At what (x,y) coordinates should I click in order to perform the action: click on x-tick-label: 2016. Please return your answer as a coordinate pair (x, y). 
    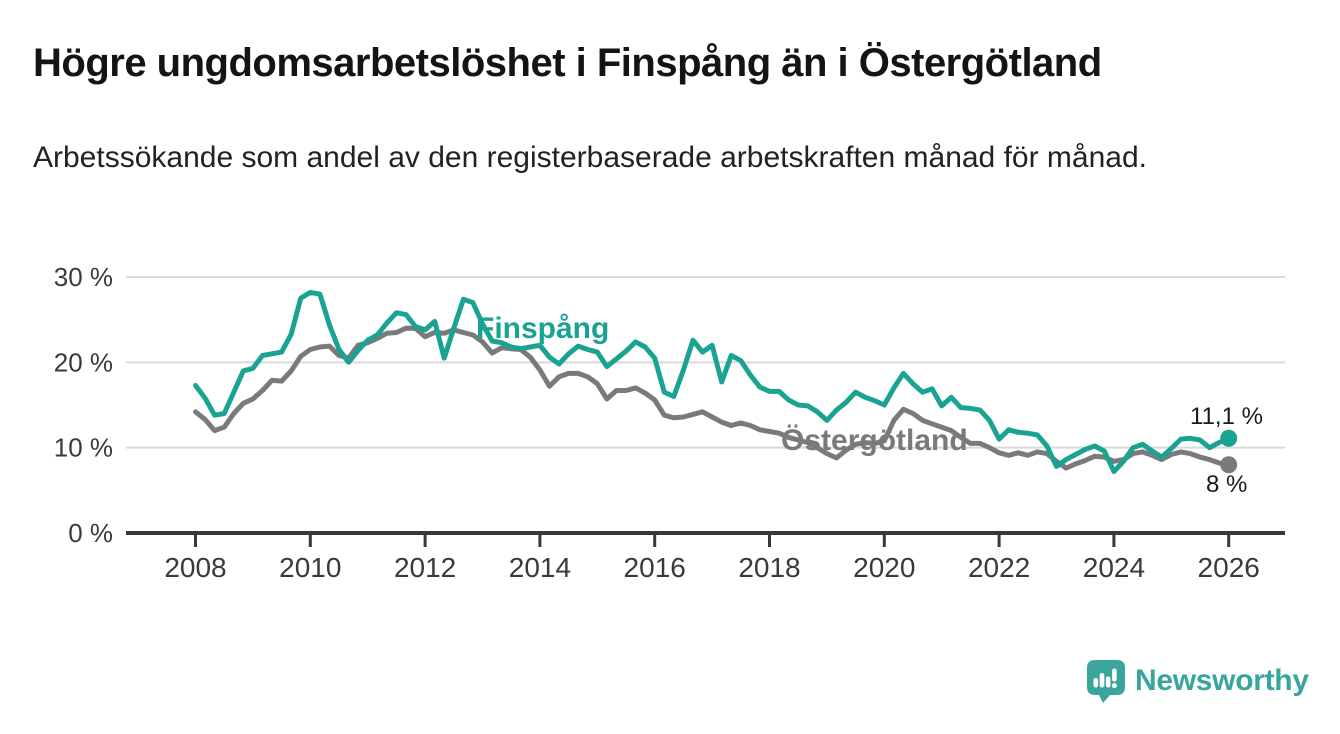
    Looking at the image, I should click on (655, 567).